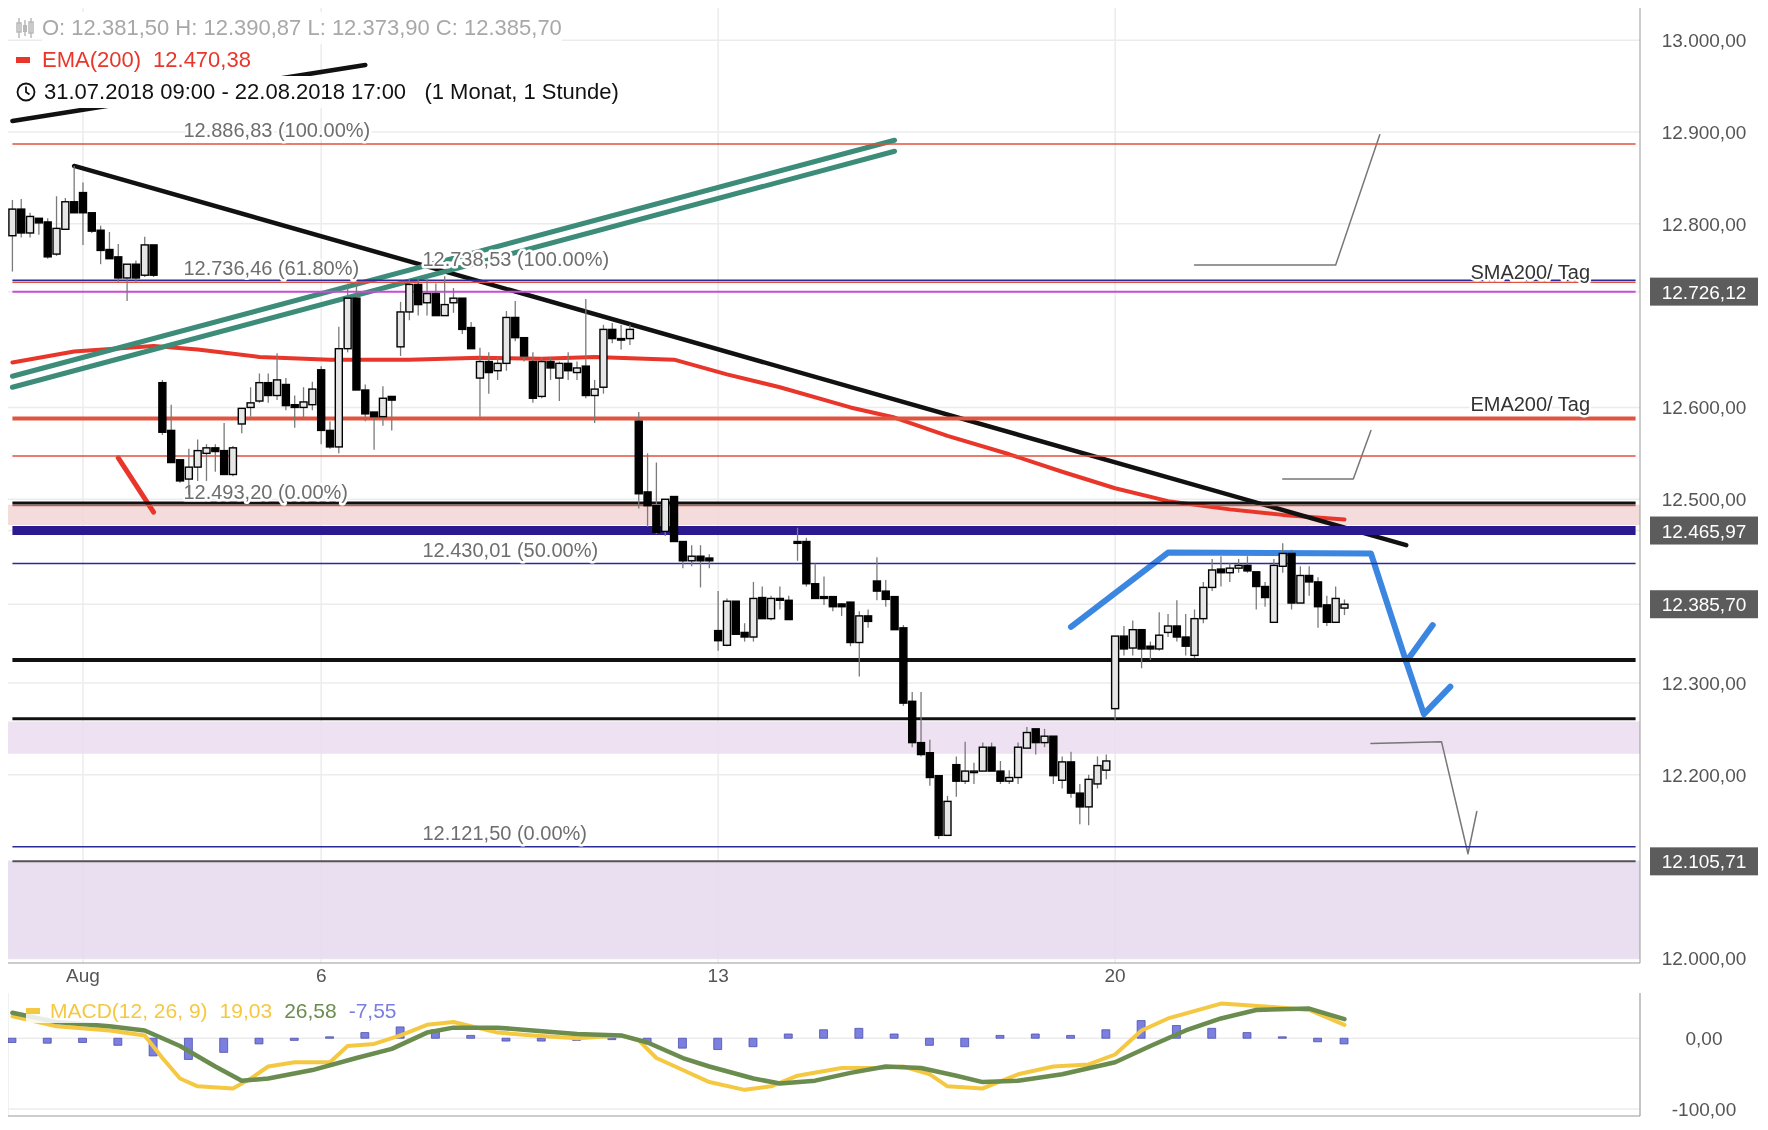 The image size is (1768, 1130). Describe the element at coordinates (246, 1011) in the screenshot. I see `annotation: 19,03` at that location.